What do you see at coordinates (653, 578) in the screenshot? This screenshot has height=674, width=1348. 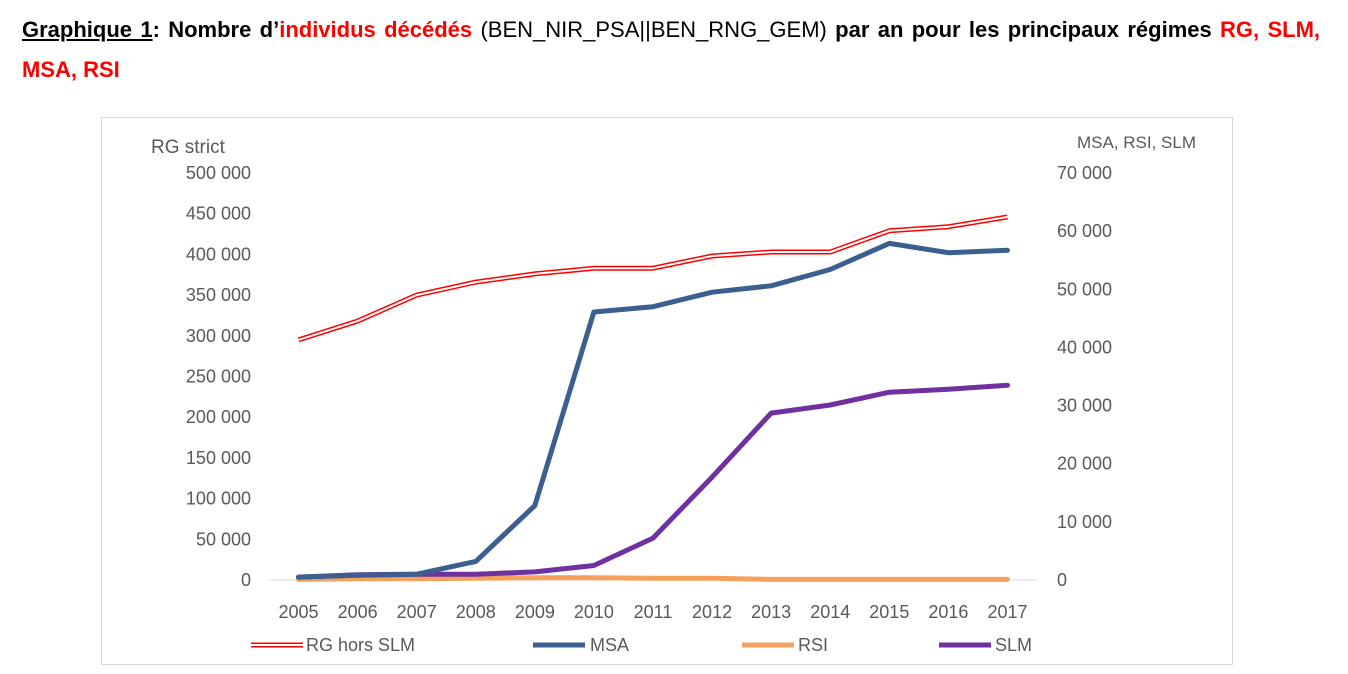 I see `series-line-rsi` at bounding box center [653, 578].